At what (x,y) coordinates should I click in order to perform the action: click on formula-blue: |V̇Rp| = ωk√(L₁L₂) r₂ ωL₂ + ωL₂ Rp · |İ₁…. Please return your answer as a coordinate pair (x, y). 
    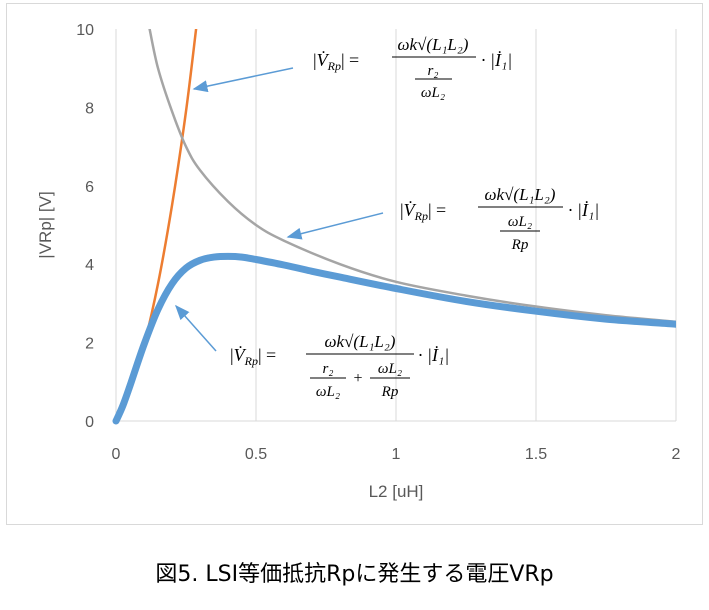
    Looking at the image, I should click on (339, 366).